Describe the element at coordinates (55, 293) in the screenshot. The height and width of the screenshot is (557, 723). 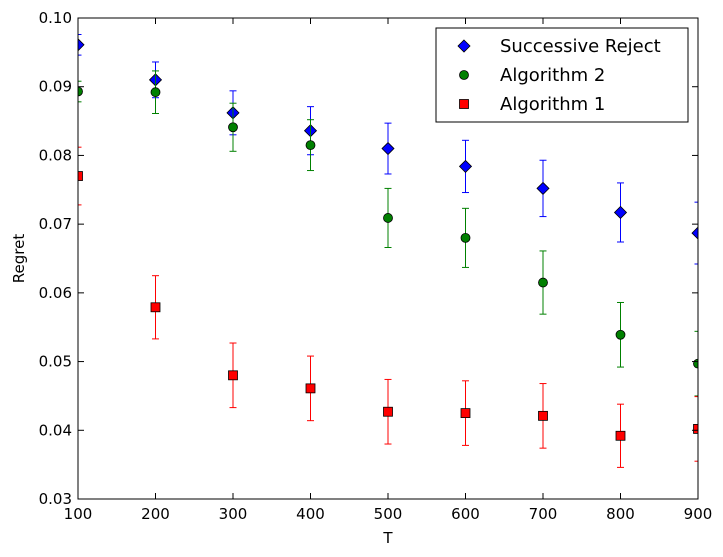
I see `y-tick-label: 0.06` at that location.